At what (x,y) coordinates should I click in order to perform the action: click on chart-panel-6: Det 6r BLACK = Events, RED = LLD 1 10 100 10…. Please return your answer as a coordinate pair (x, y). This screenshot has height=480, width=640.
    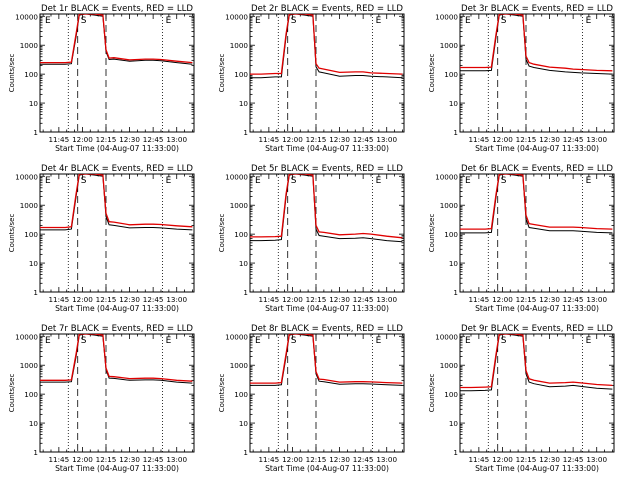
    Looking at the image, I should click on (521, 238).